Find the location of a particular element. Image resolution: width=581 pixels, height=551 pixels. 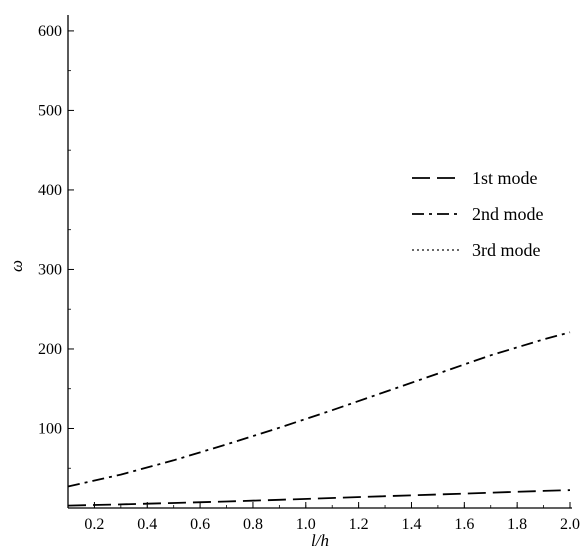

x-tick-label: 0.6 is located at coordinates (200, 524).